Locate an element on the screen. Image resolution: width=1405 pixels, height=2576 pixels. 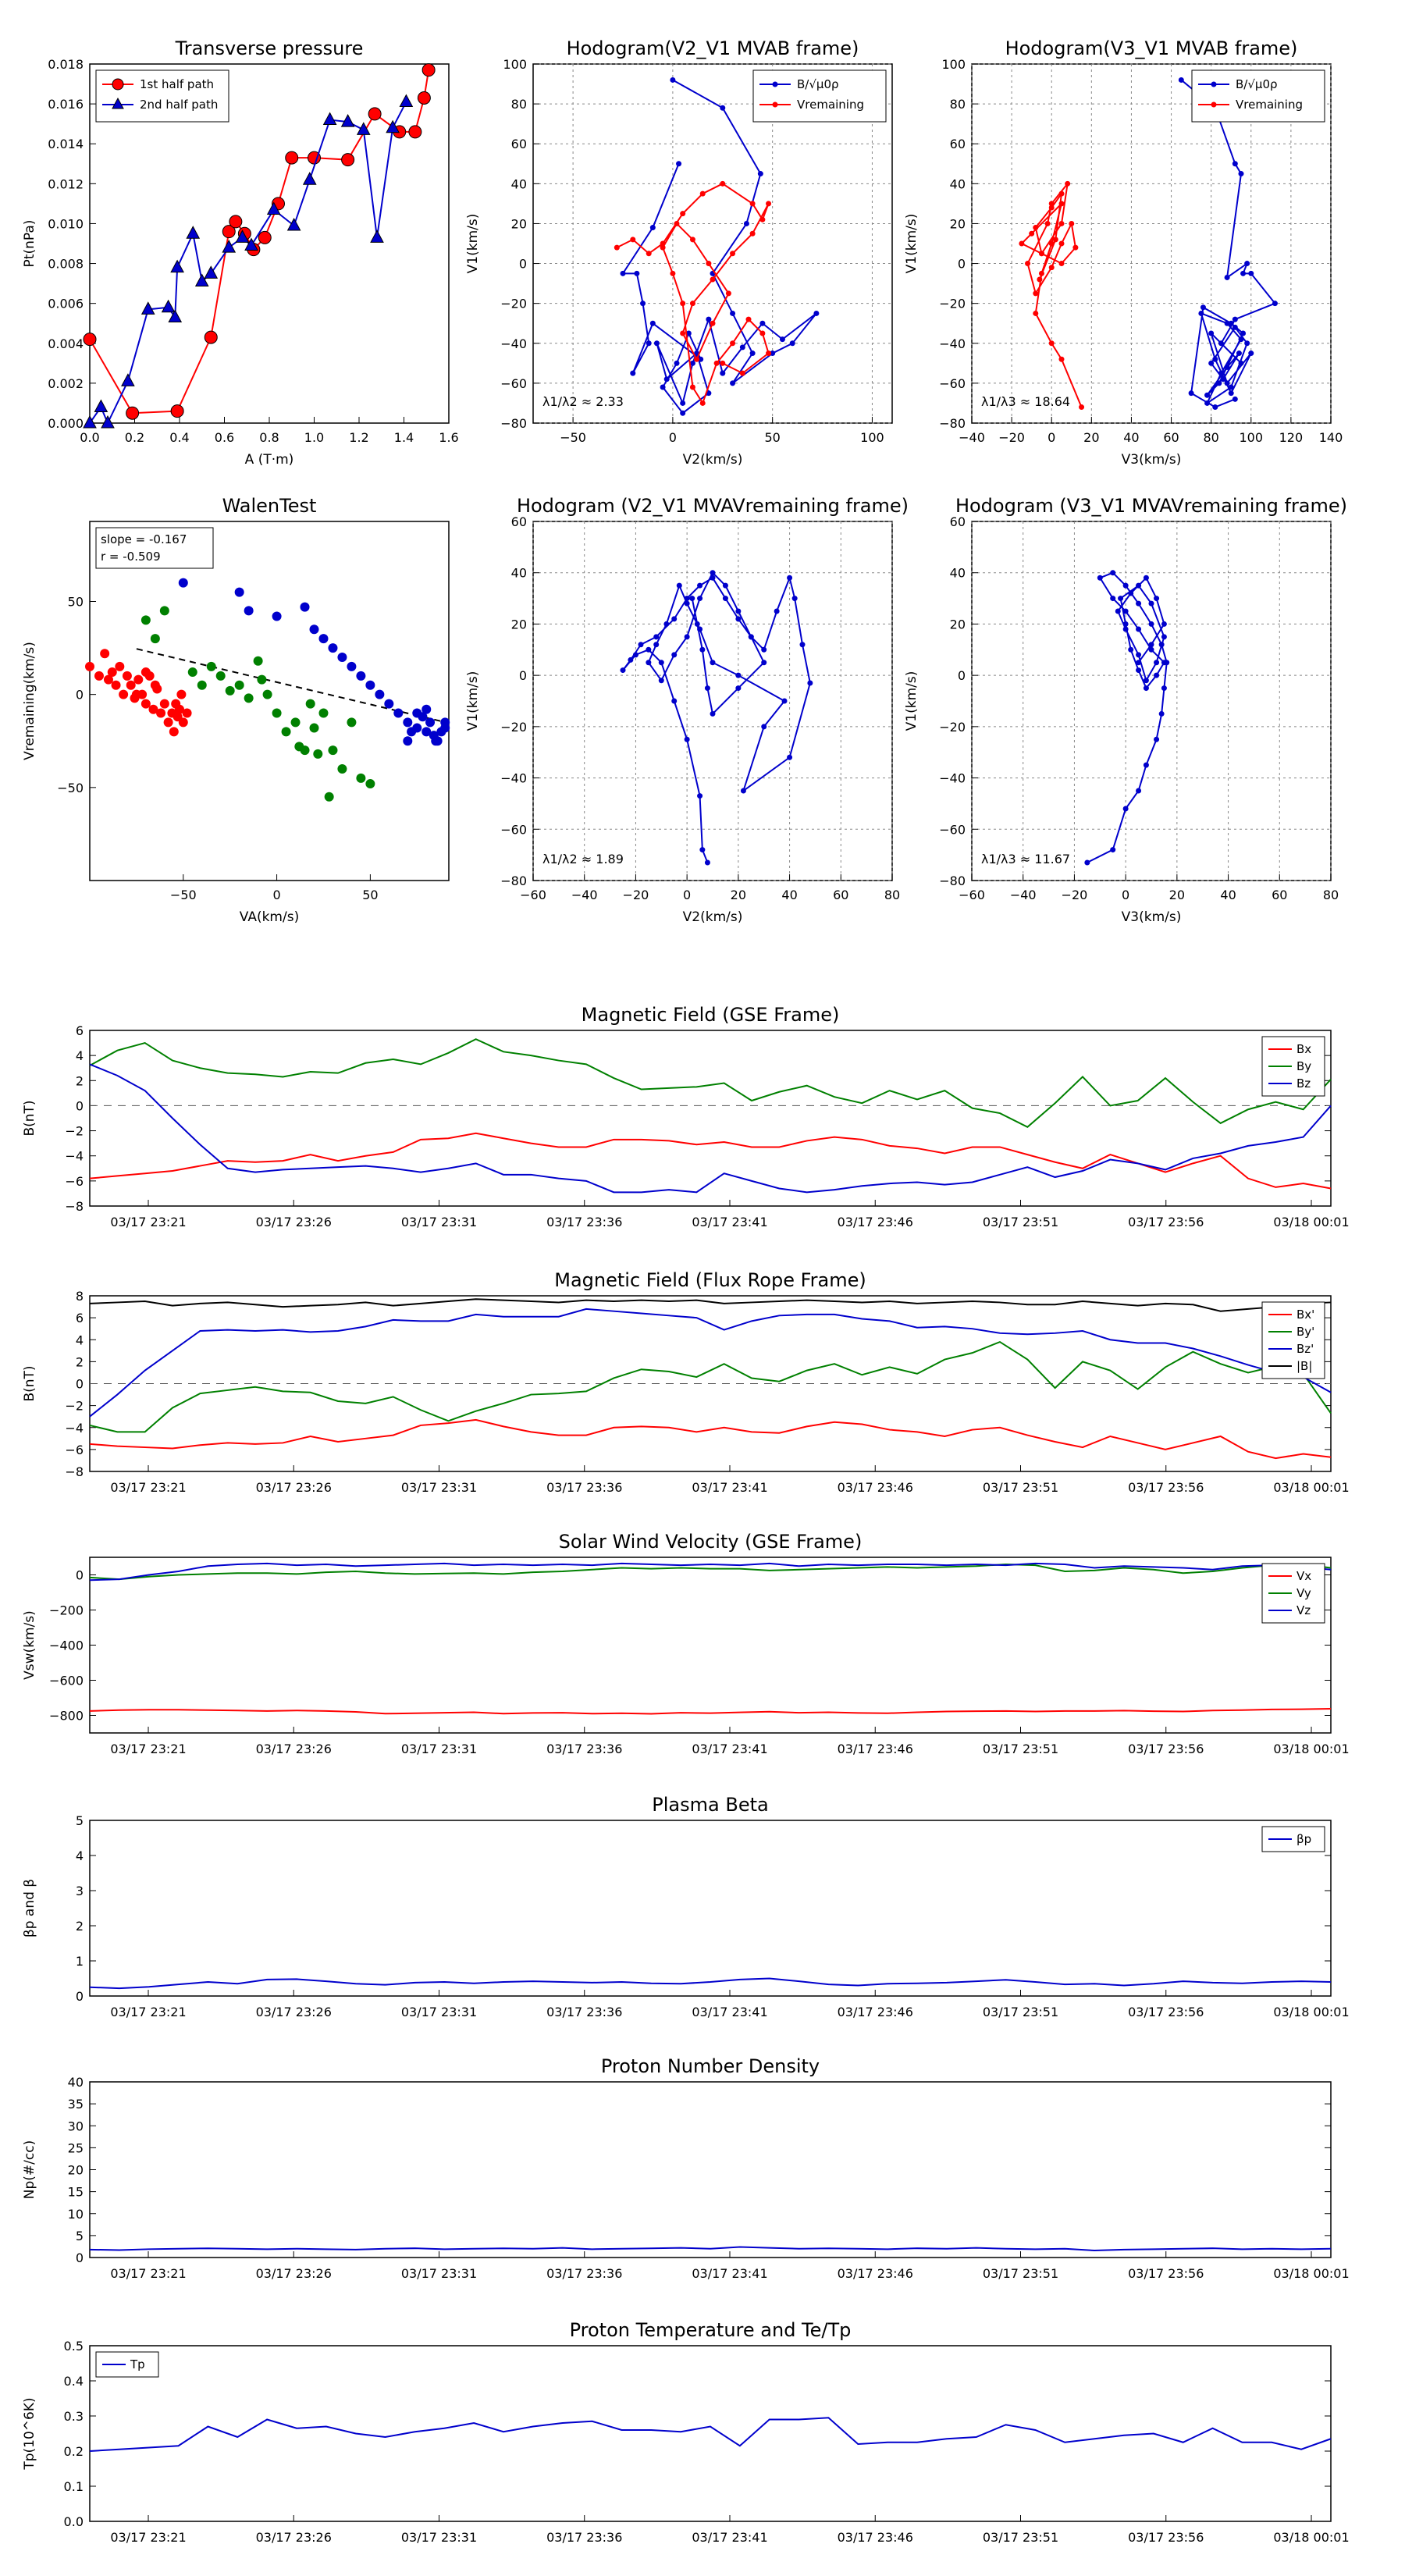
x-tick-label: 20 is located at coordinates (1091, 437).